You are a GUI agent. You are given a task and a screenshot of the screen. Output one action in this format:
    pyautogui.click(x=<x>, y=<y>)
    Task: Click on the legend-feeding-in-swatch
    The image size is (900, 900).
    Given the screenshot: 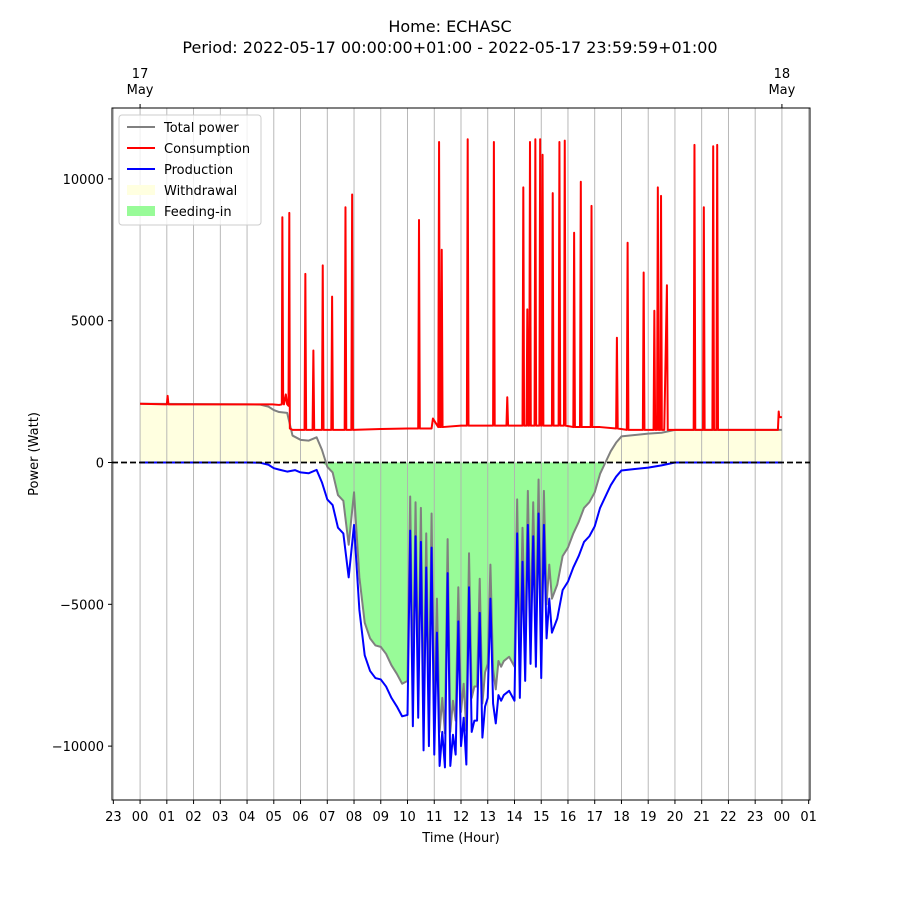 What is the action you would take?
    pyautogui.click(x=141, y=211)
    